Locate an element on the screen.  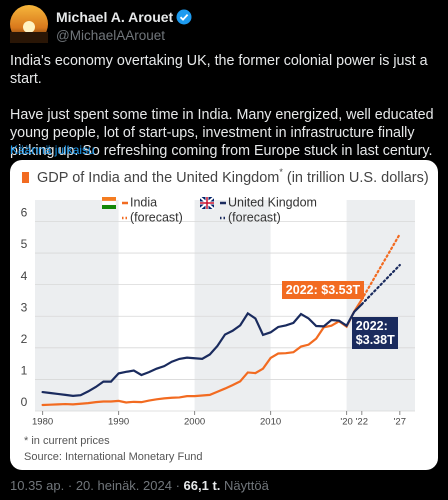
annotation: 2022: $3.53T is located at coordinates (323, 290).